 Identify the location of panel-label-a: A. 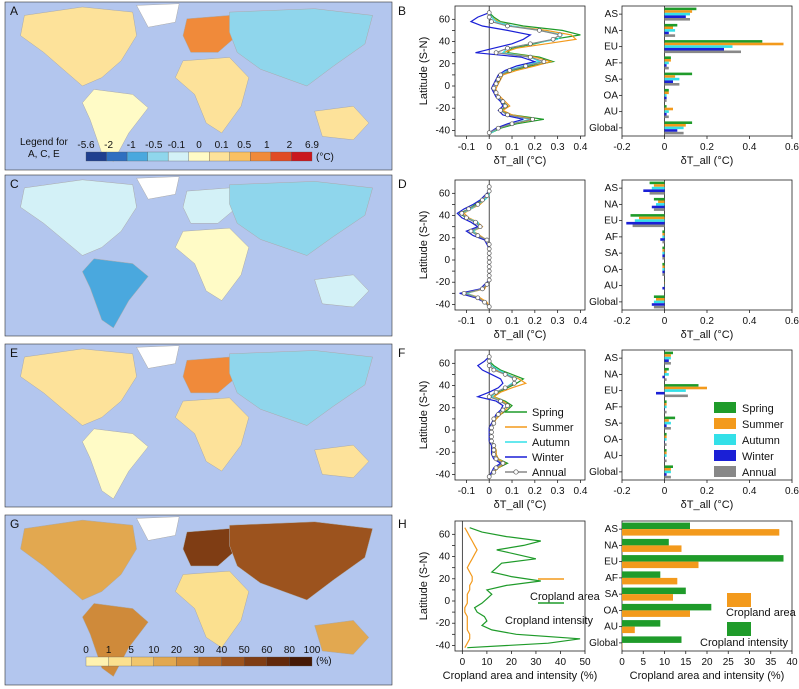
(14, 11).